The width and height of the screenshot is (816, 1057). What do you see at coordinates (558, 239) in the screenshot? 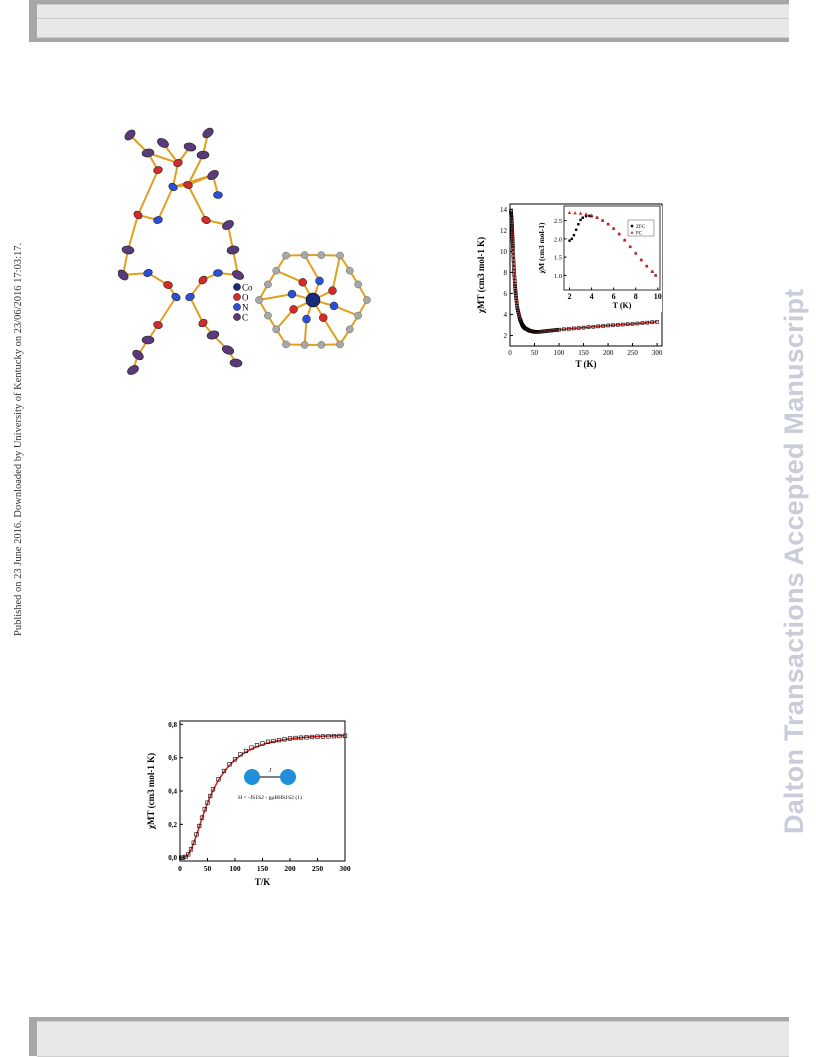
I see `inset-y-tick-label: 2.0` at bounding box center [558, 239].